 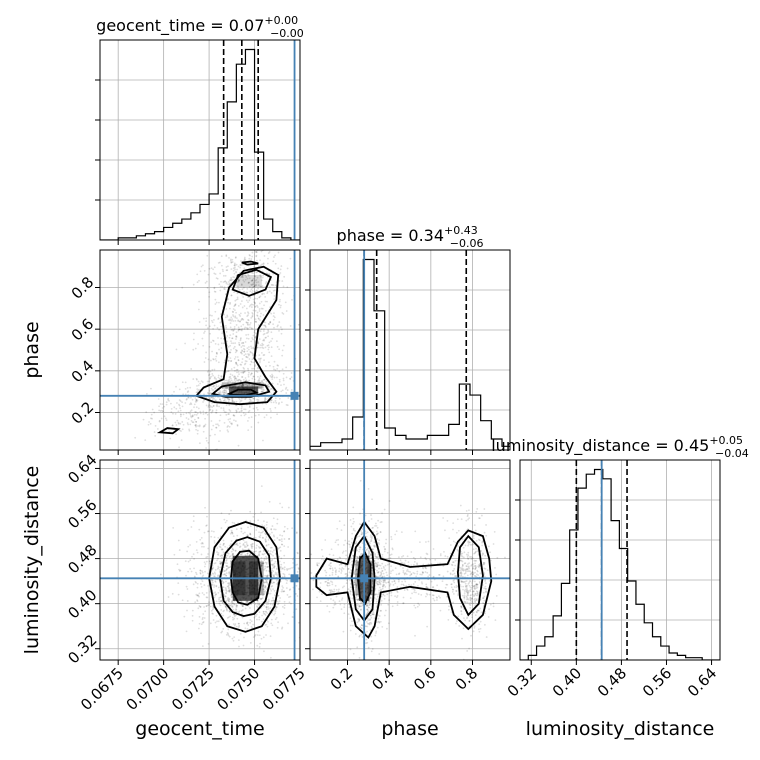 What do you see at coordinates (200, 140) in the screenshot?
I see `histogram-body` at bounding box center [200, 140].